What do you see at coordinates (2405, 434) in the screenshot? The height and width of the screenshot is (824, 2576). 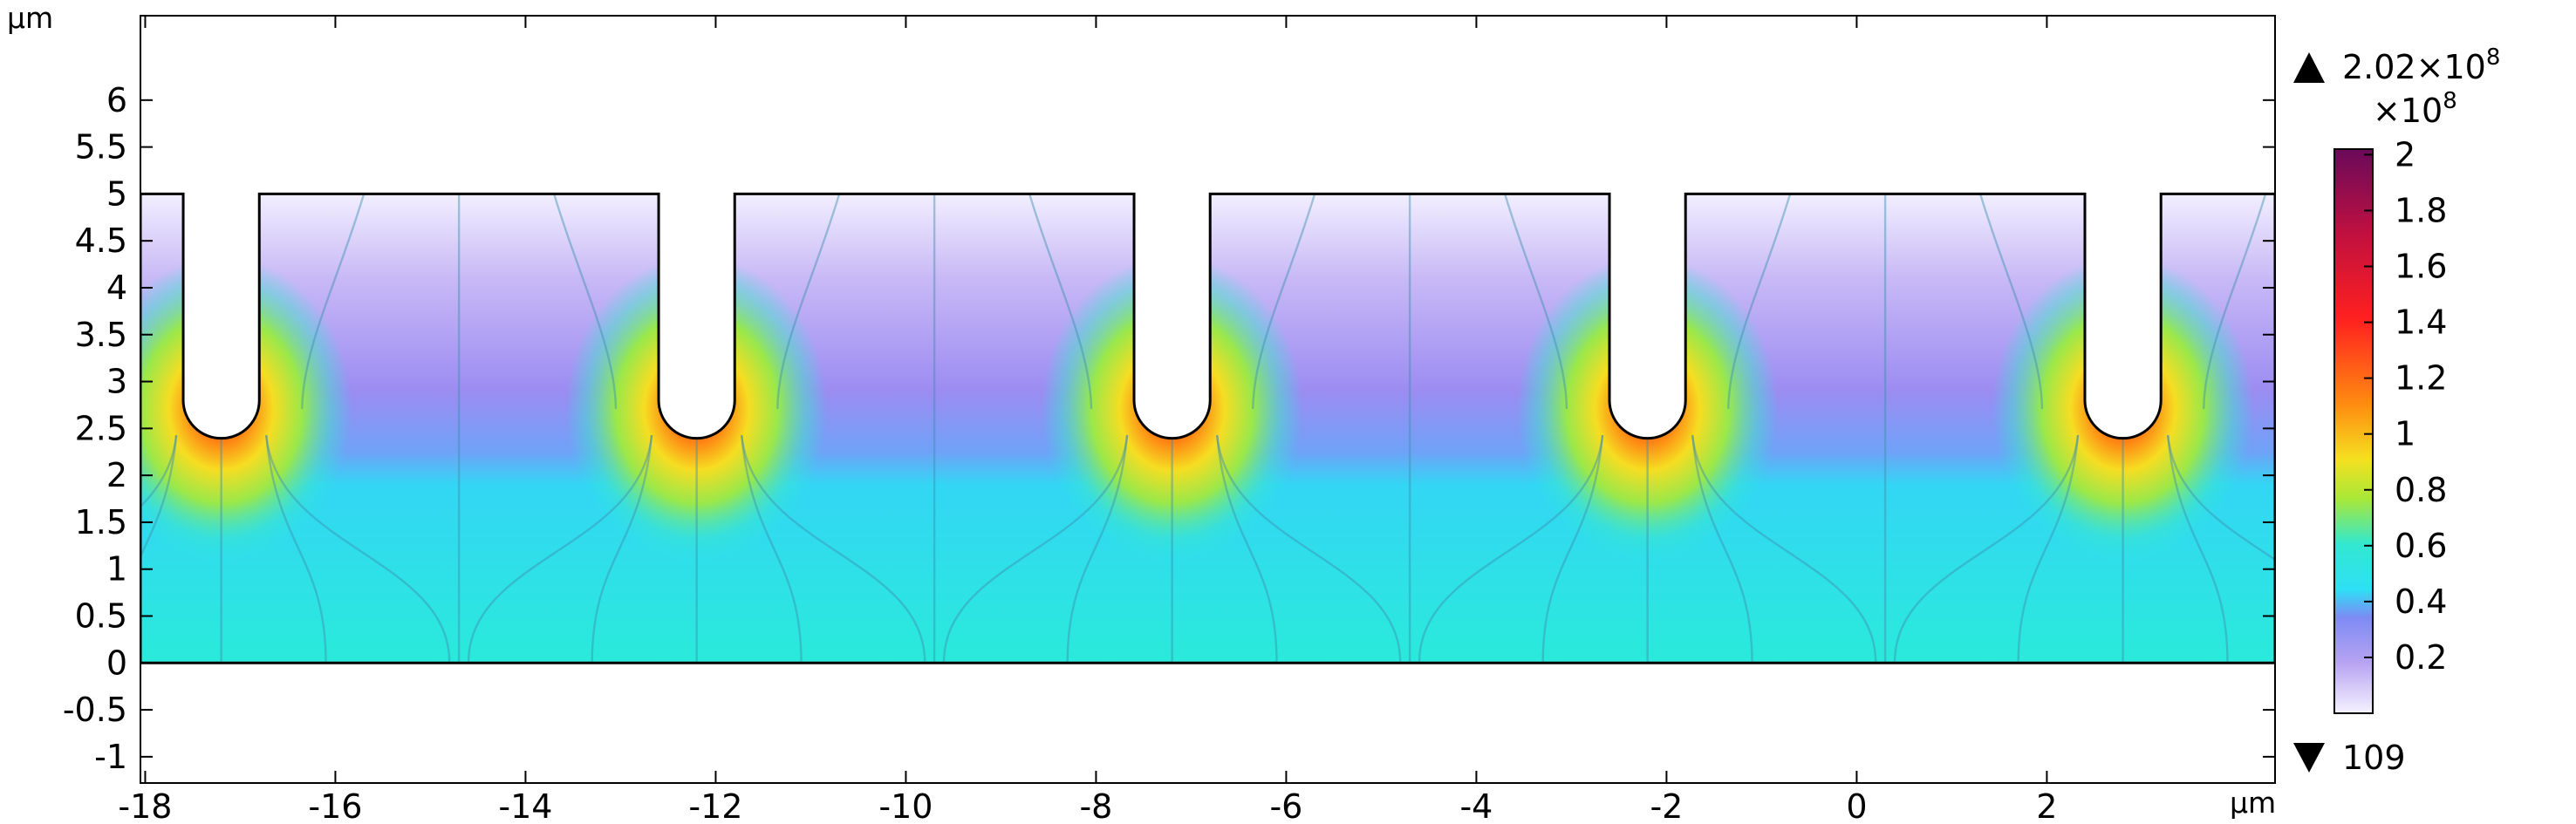 I see `colorbar-tick-label: 1` at bounding box center [2405, 434].